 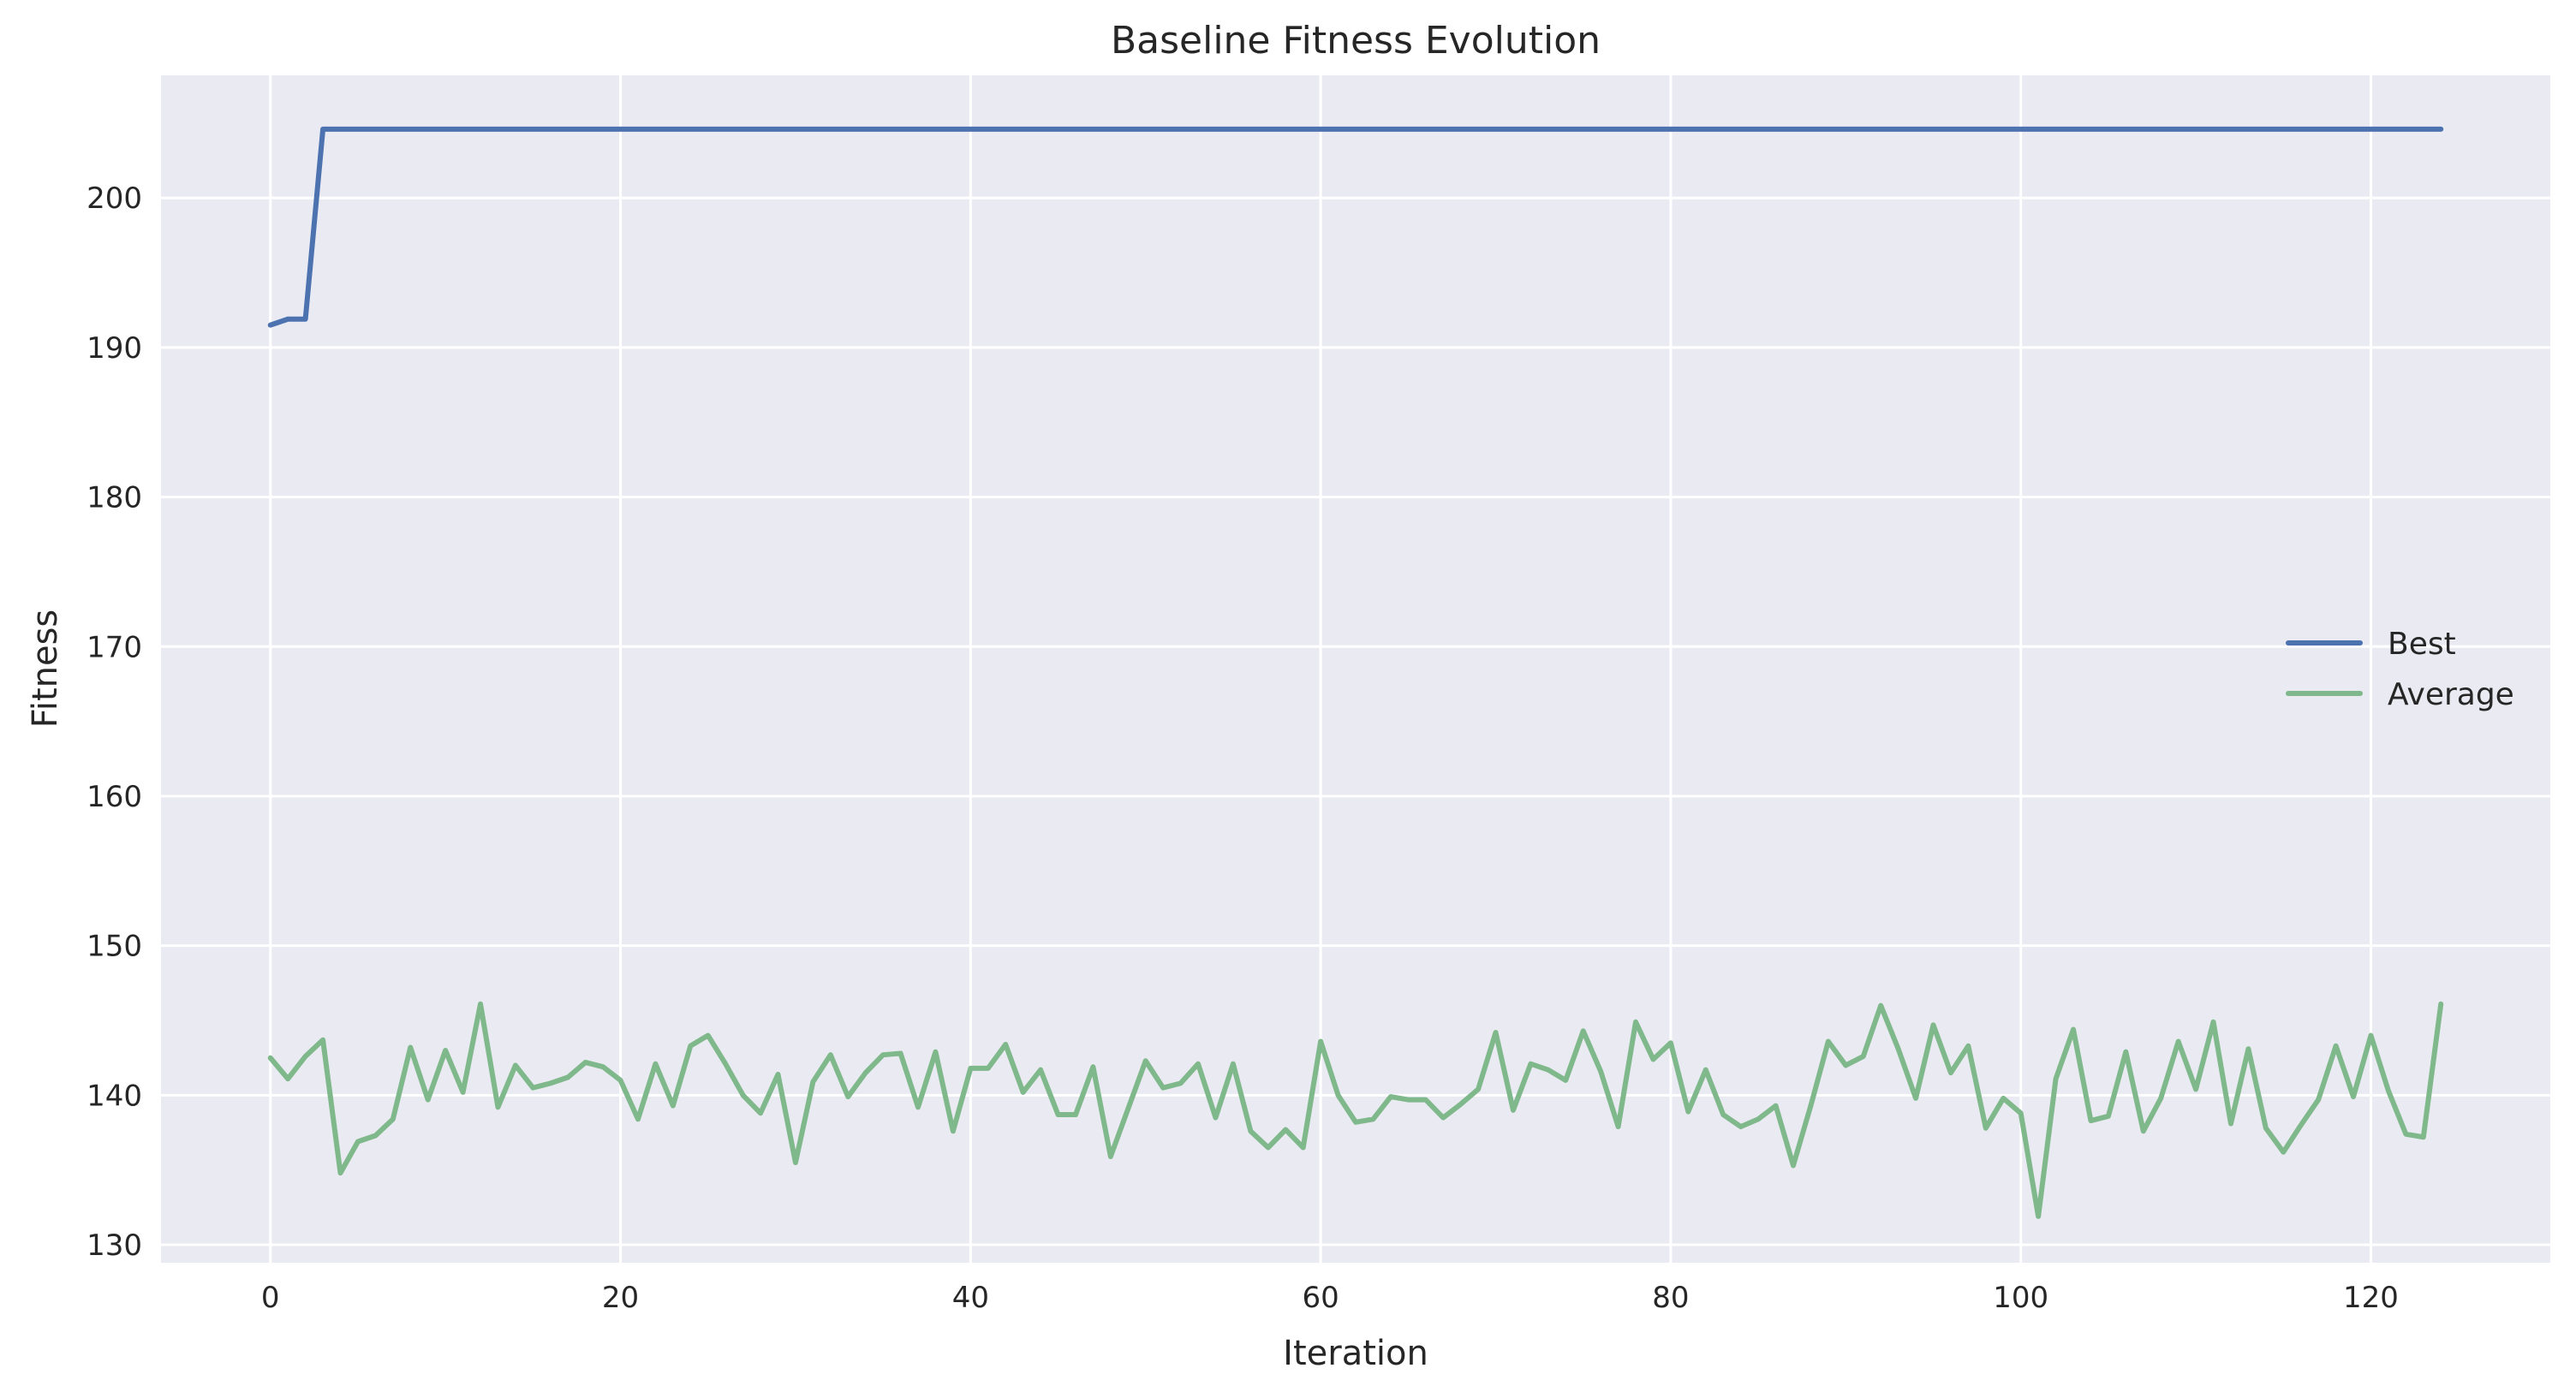 I want to click on x-tick-label: 0, so click(x=270, y=1298).